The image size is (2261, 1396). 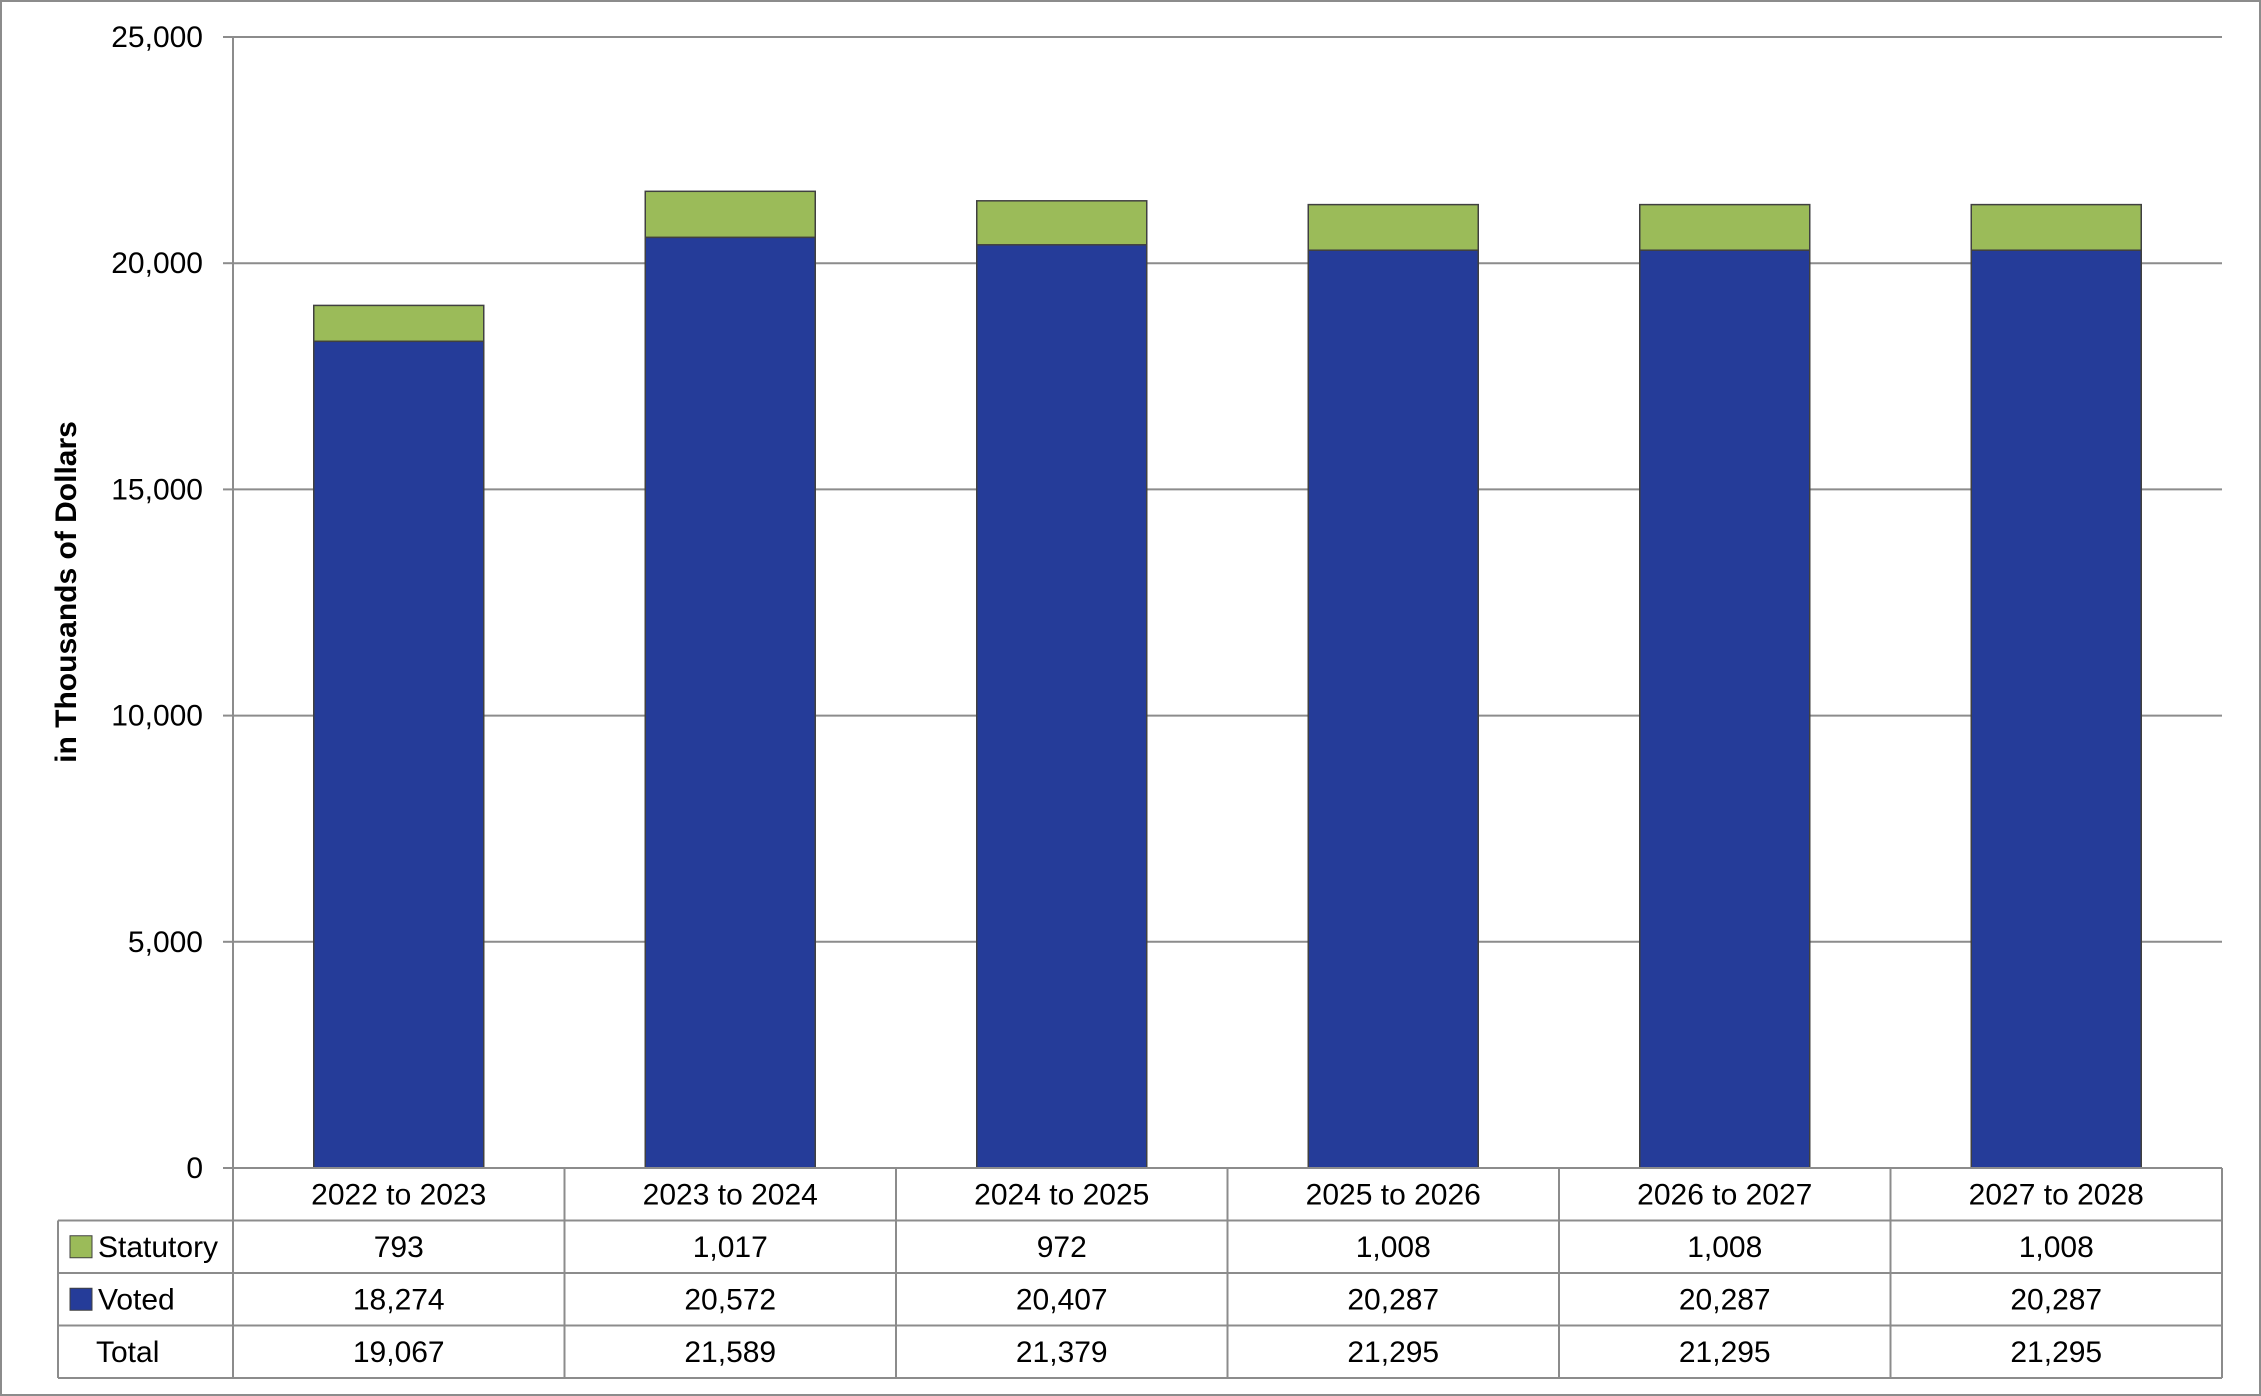 What do you see at coordinates (157, 37) in the screenshot?
I see `y-tick-label: 25,000` at bounding box center [157, 37].